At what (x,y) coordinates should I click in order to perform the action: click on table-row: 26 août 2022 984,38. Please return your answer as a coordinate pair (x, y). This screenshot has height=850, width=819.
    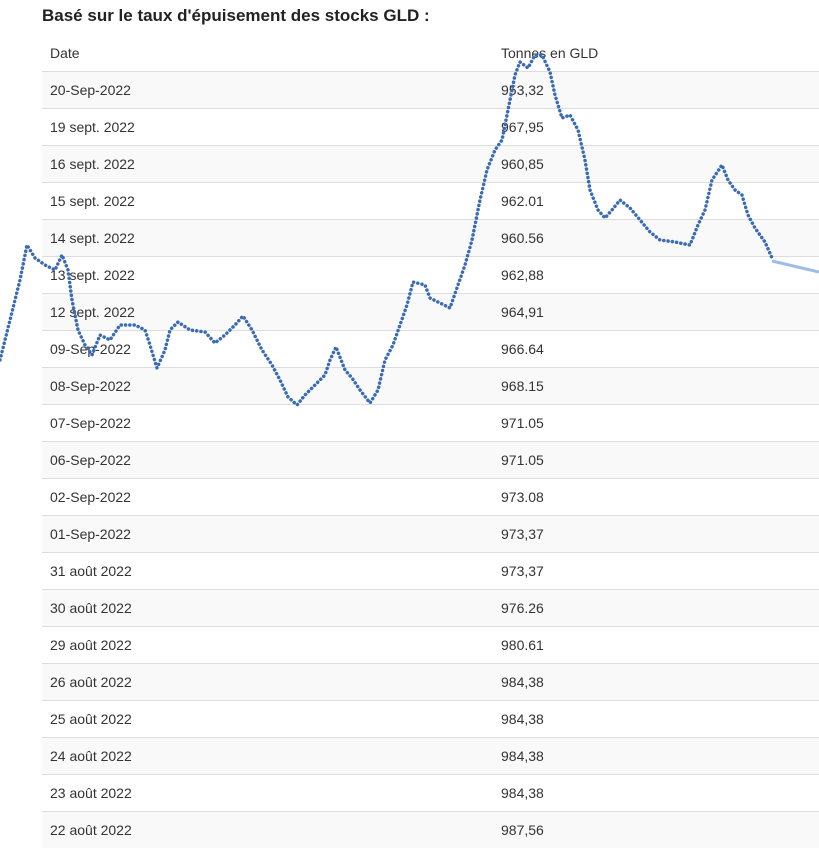
    Looking at the image, I should click on (430, 682).